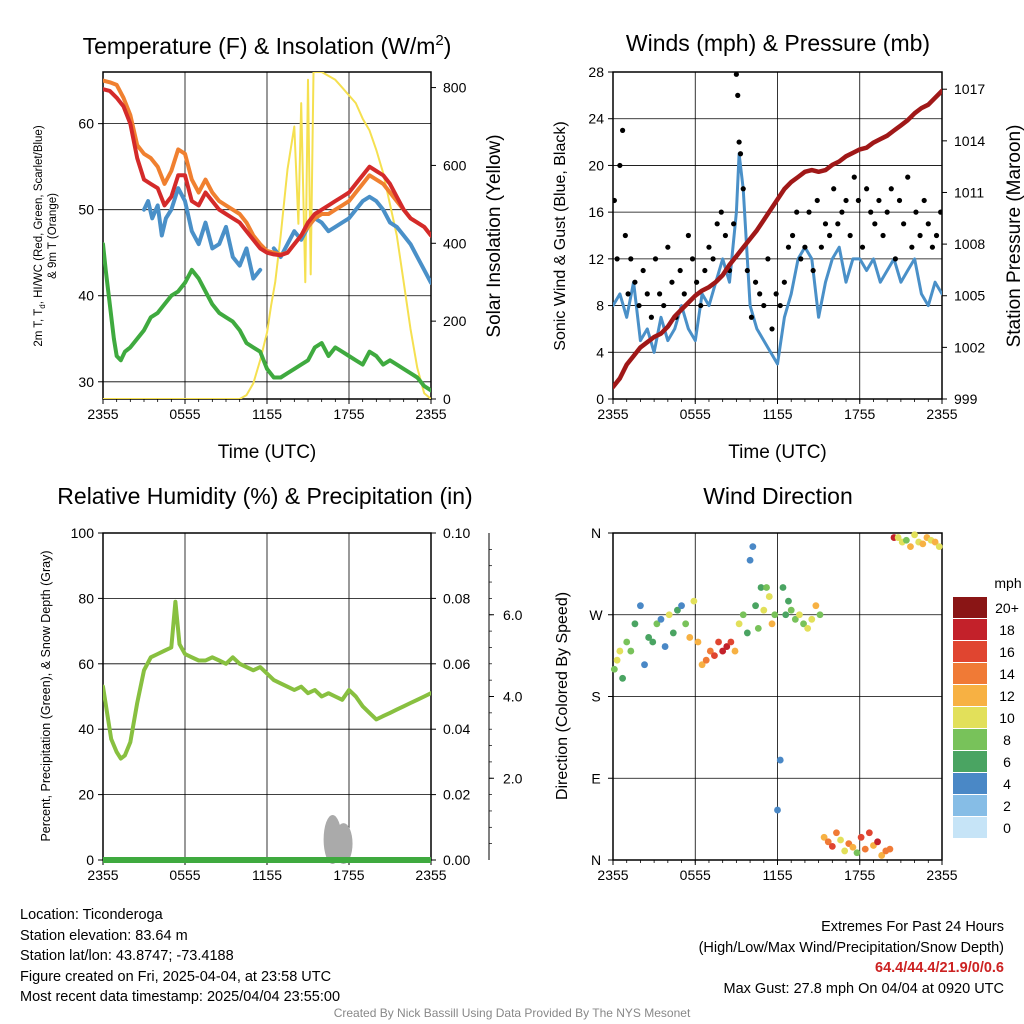  Describe the element at coordinates (456, 533) in the screenshot. I see `y2-tick-label: 0.10` at that location.